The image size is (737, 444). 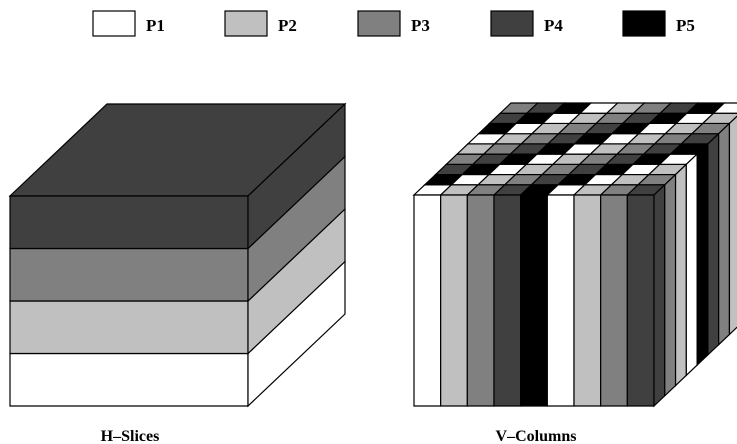 What do you see at coordinates (420, 25) in the screenshot?
I see `legend-label-p3: P3` at bounding box center [420, 25].